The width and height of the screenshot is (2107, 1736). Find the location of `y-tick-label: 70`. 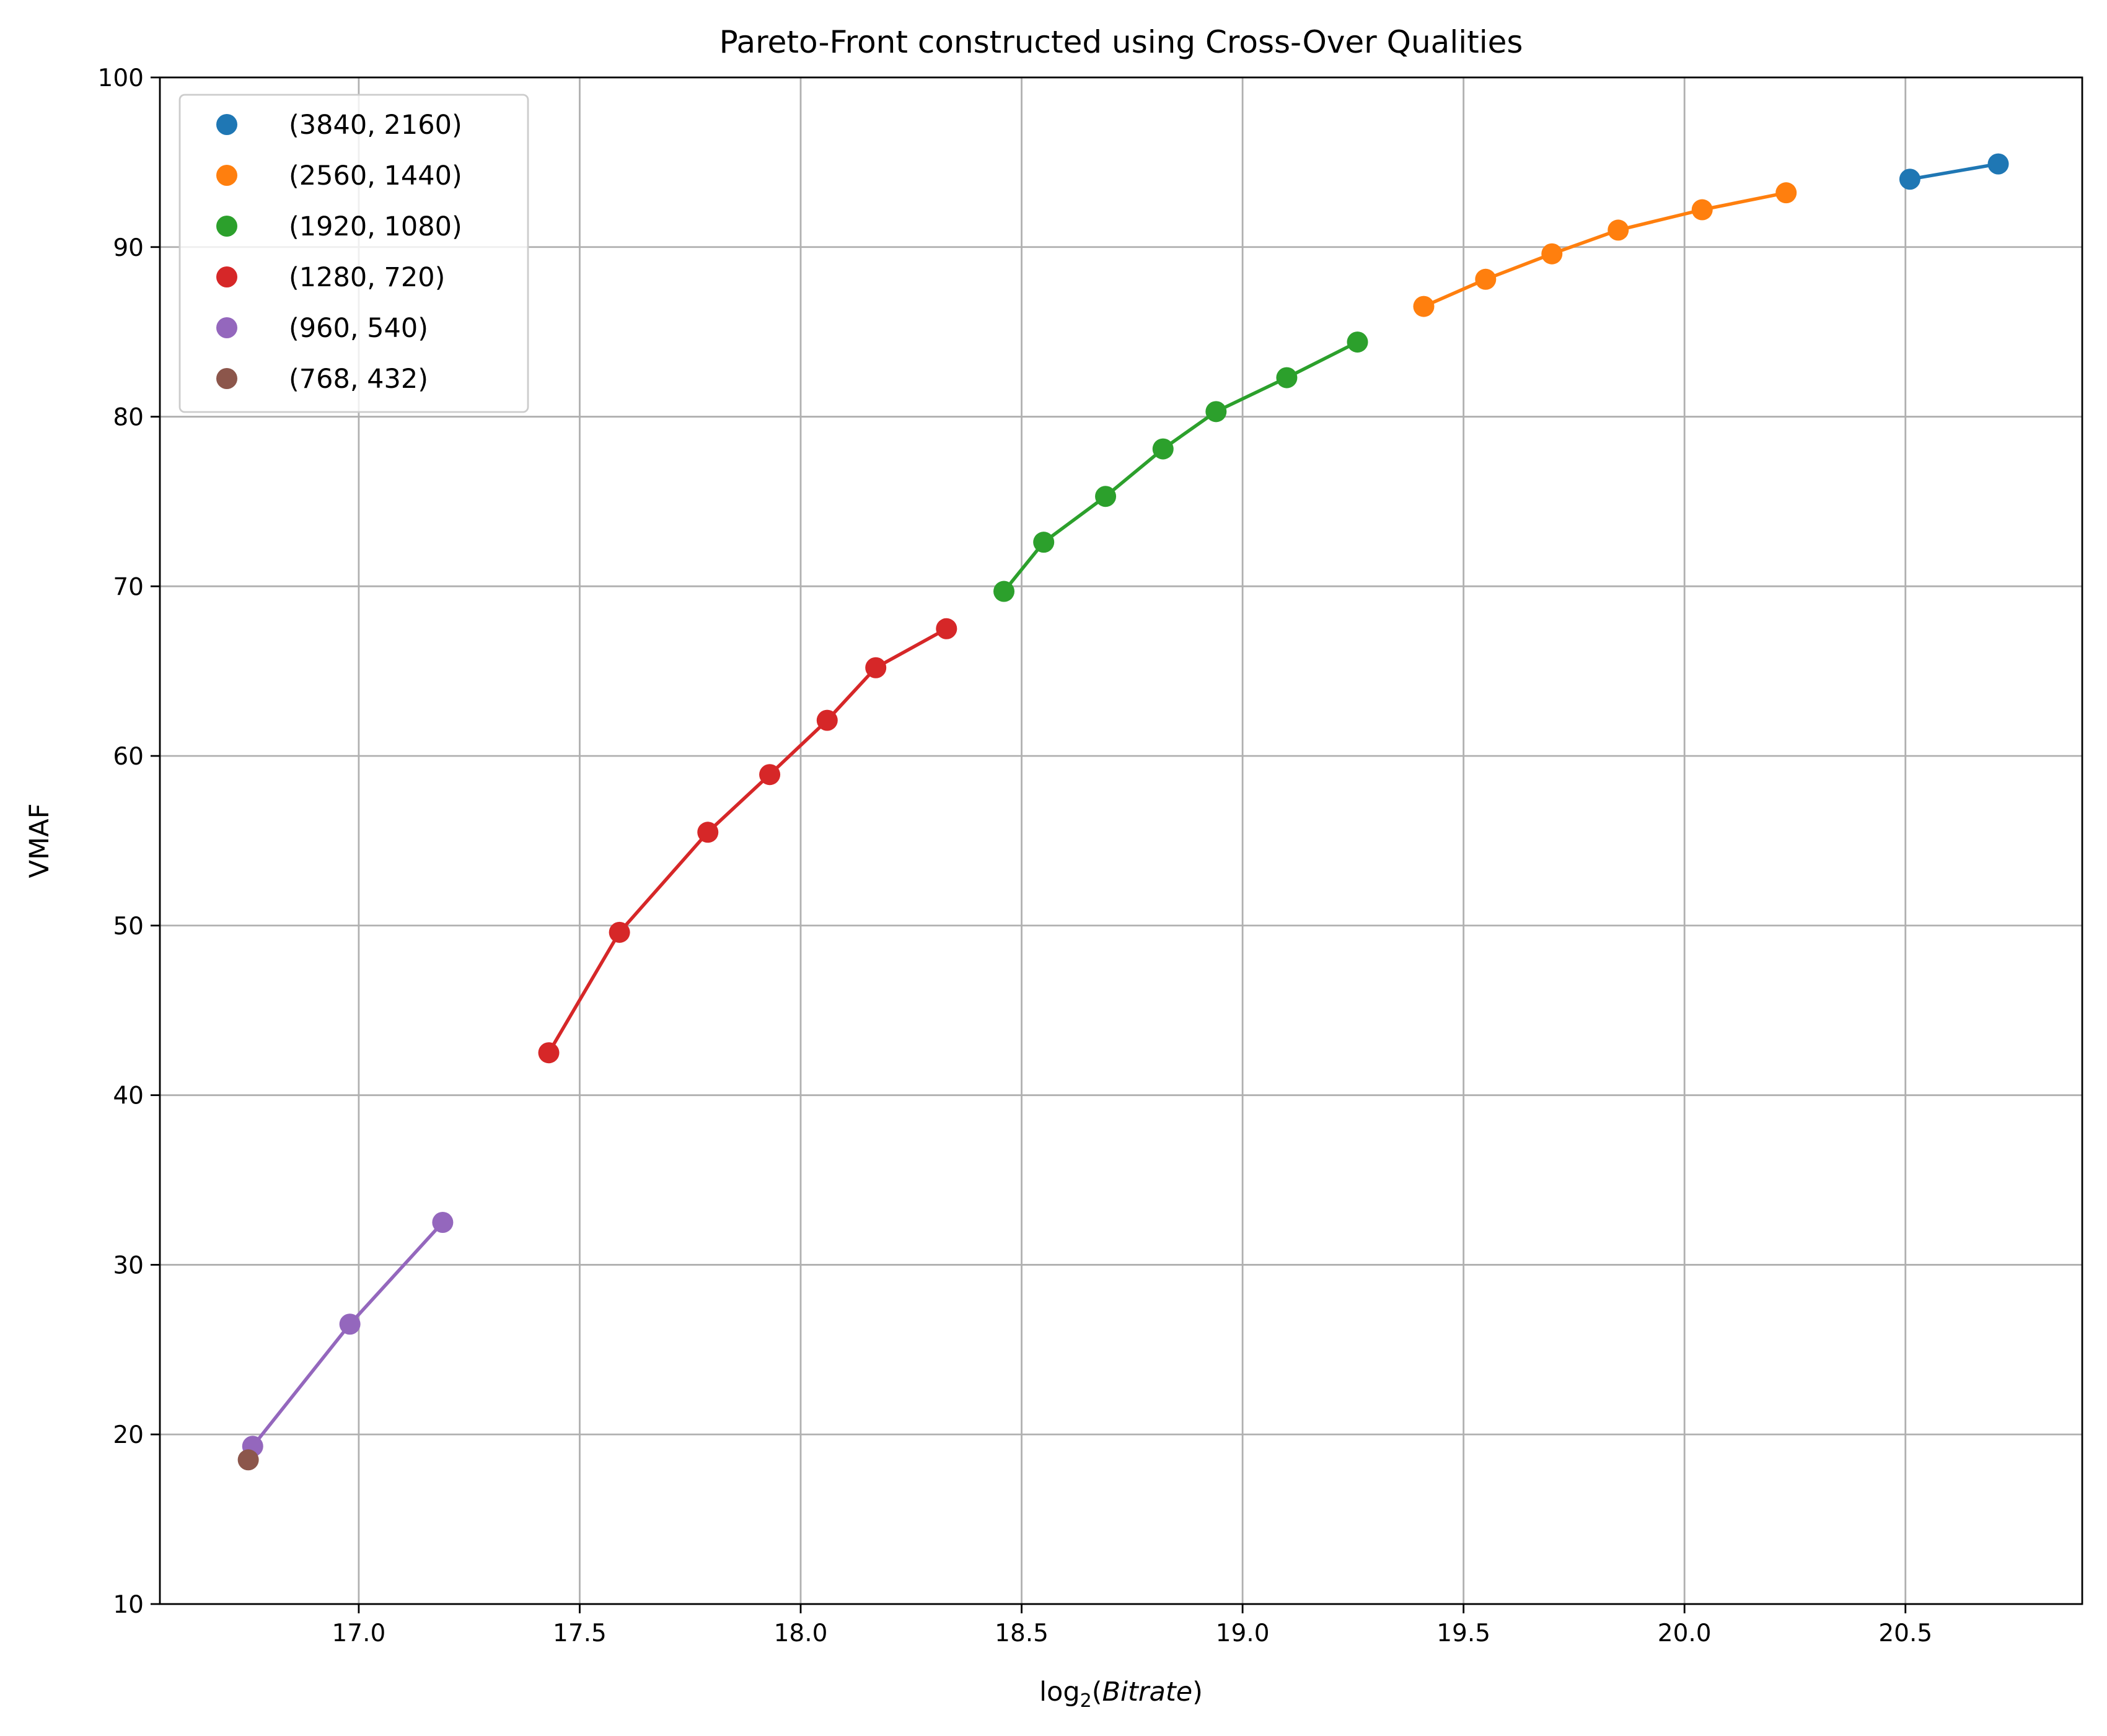

y-tick-label: 70 is located at coordinates (128, 587).